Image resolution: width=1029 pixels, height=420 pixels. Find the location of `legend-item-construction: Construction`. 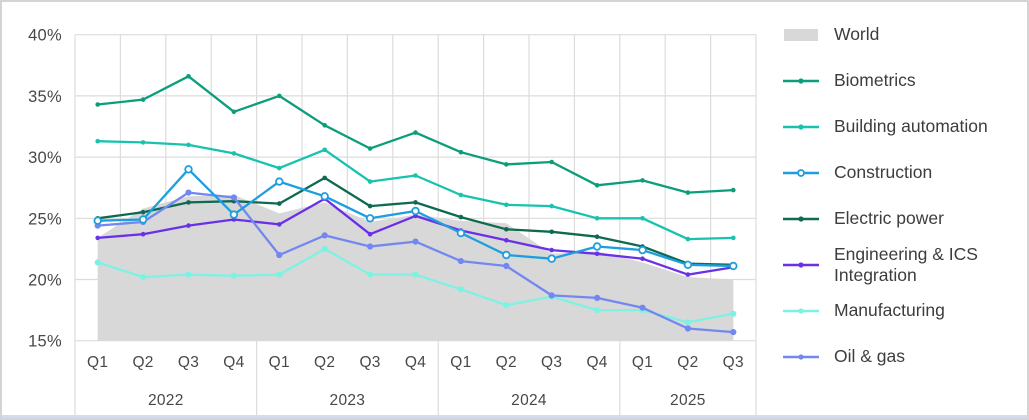

legend-item-construction: Construction is located at coordinates (904, 173).